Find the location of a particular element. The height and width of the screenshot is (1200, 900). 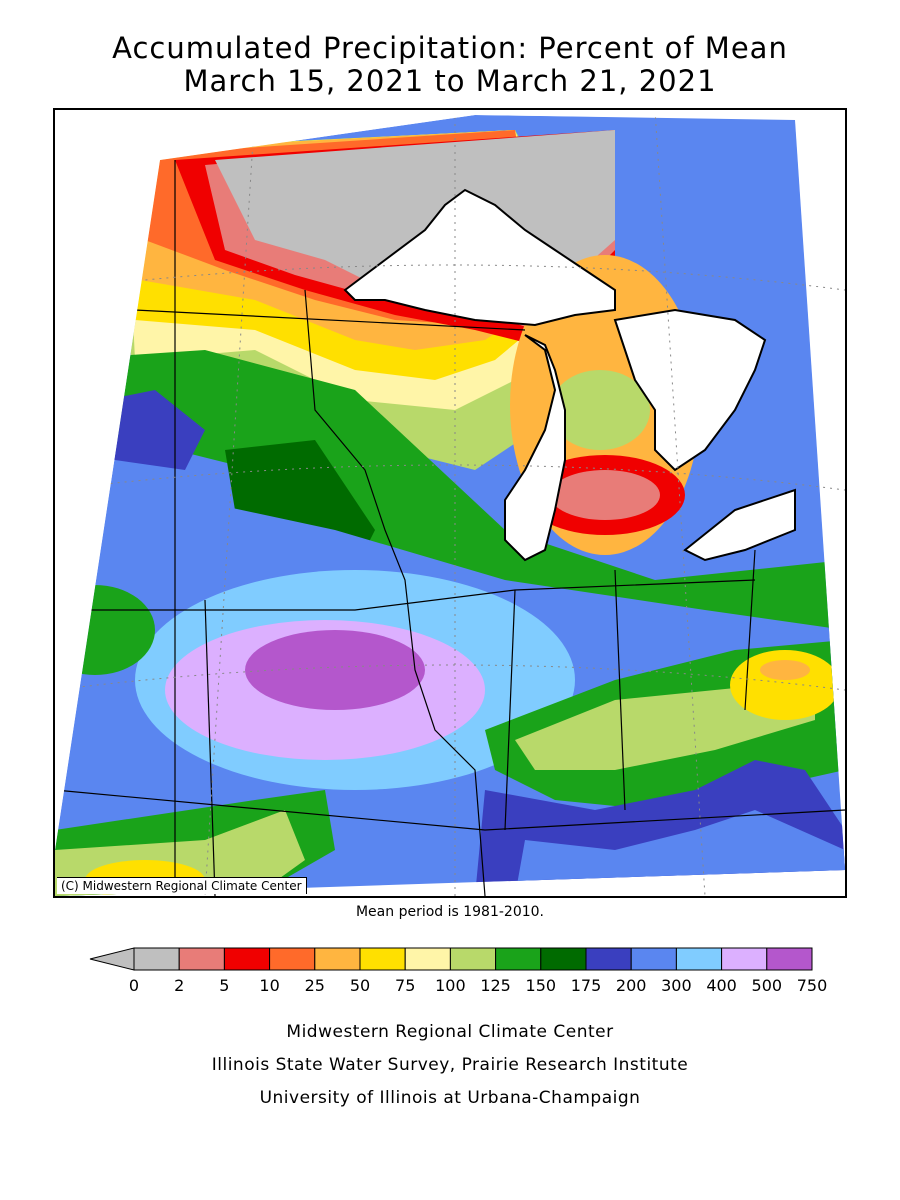

mean-period-note: Mean period is 1981-2010. is located at coordinates (450, 912).